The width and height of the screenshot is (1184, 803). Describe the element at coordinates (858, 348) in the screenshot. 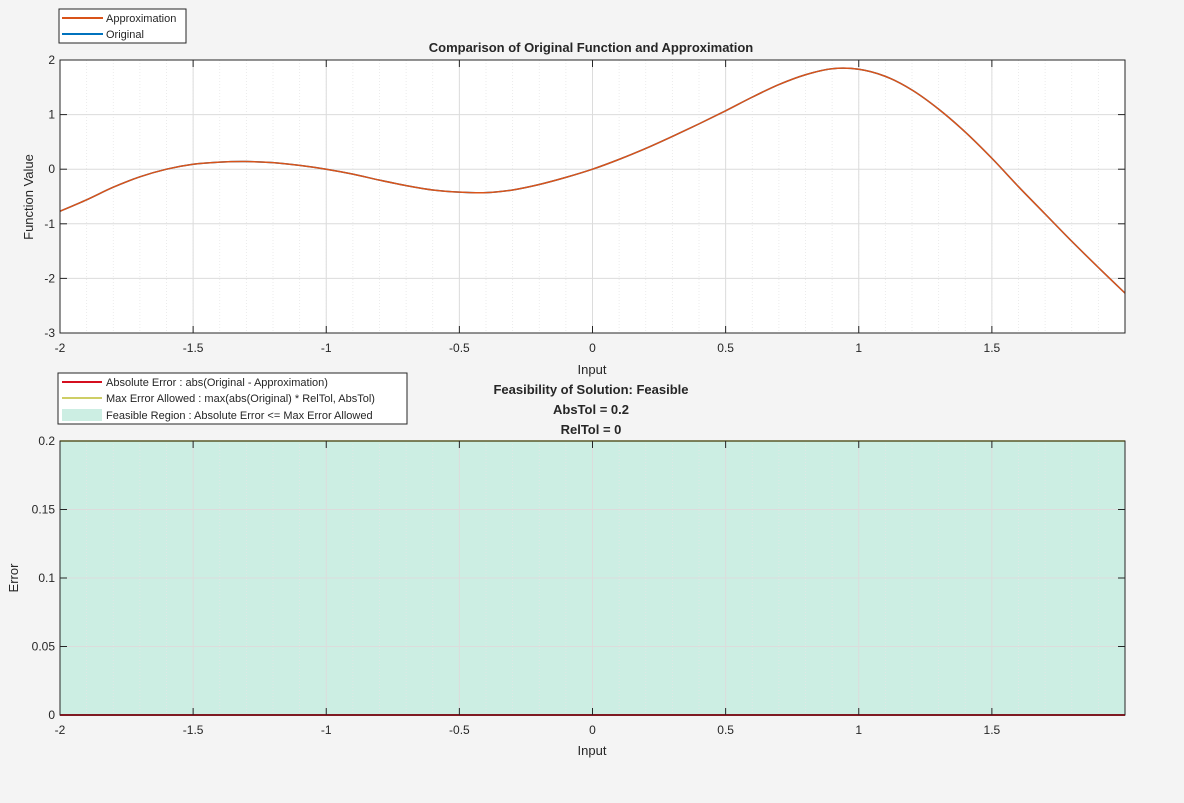

I see `top-x-tick-label: 1` at that location.